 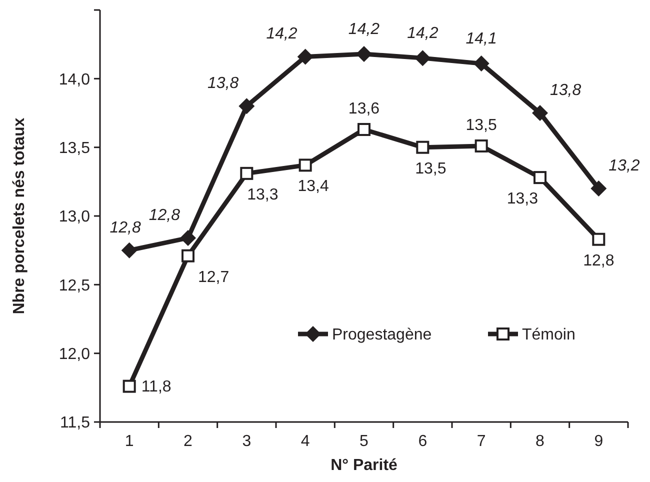 I want to click on x-tick-label: 4, so click(x=305, y=441).